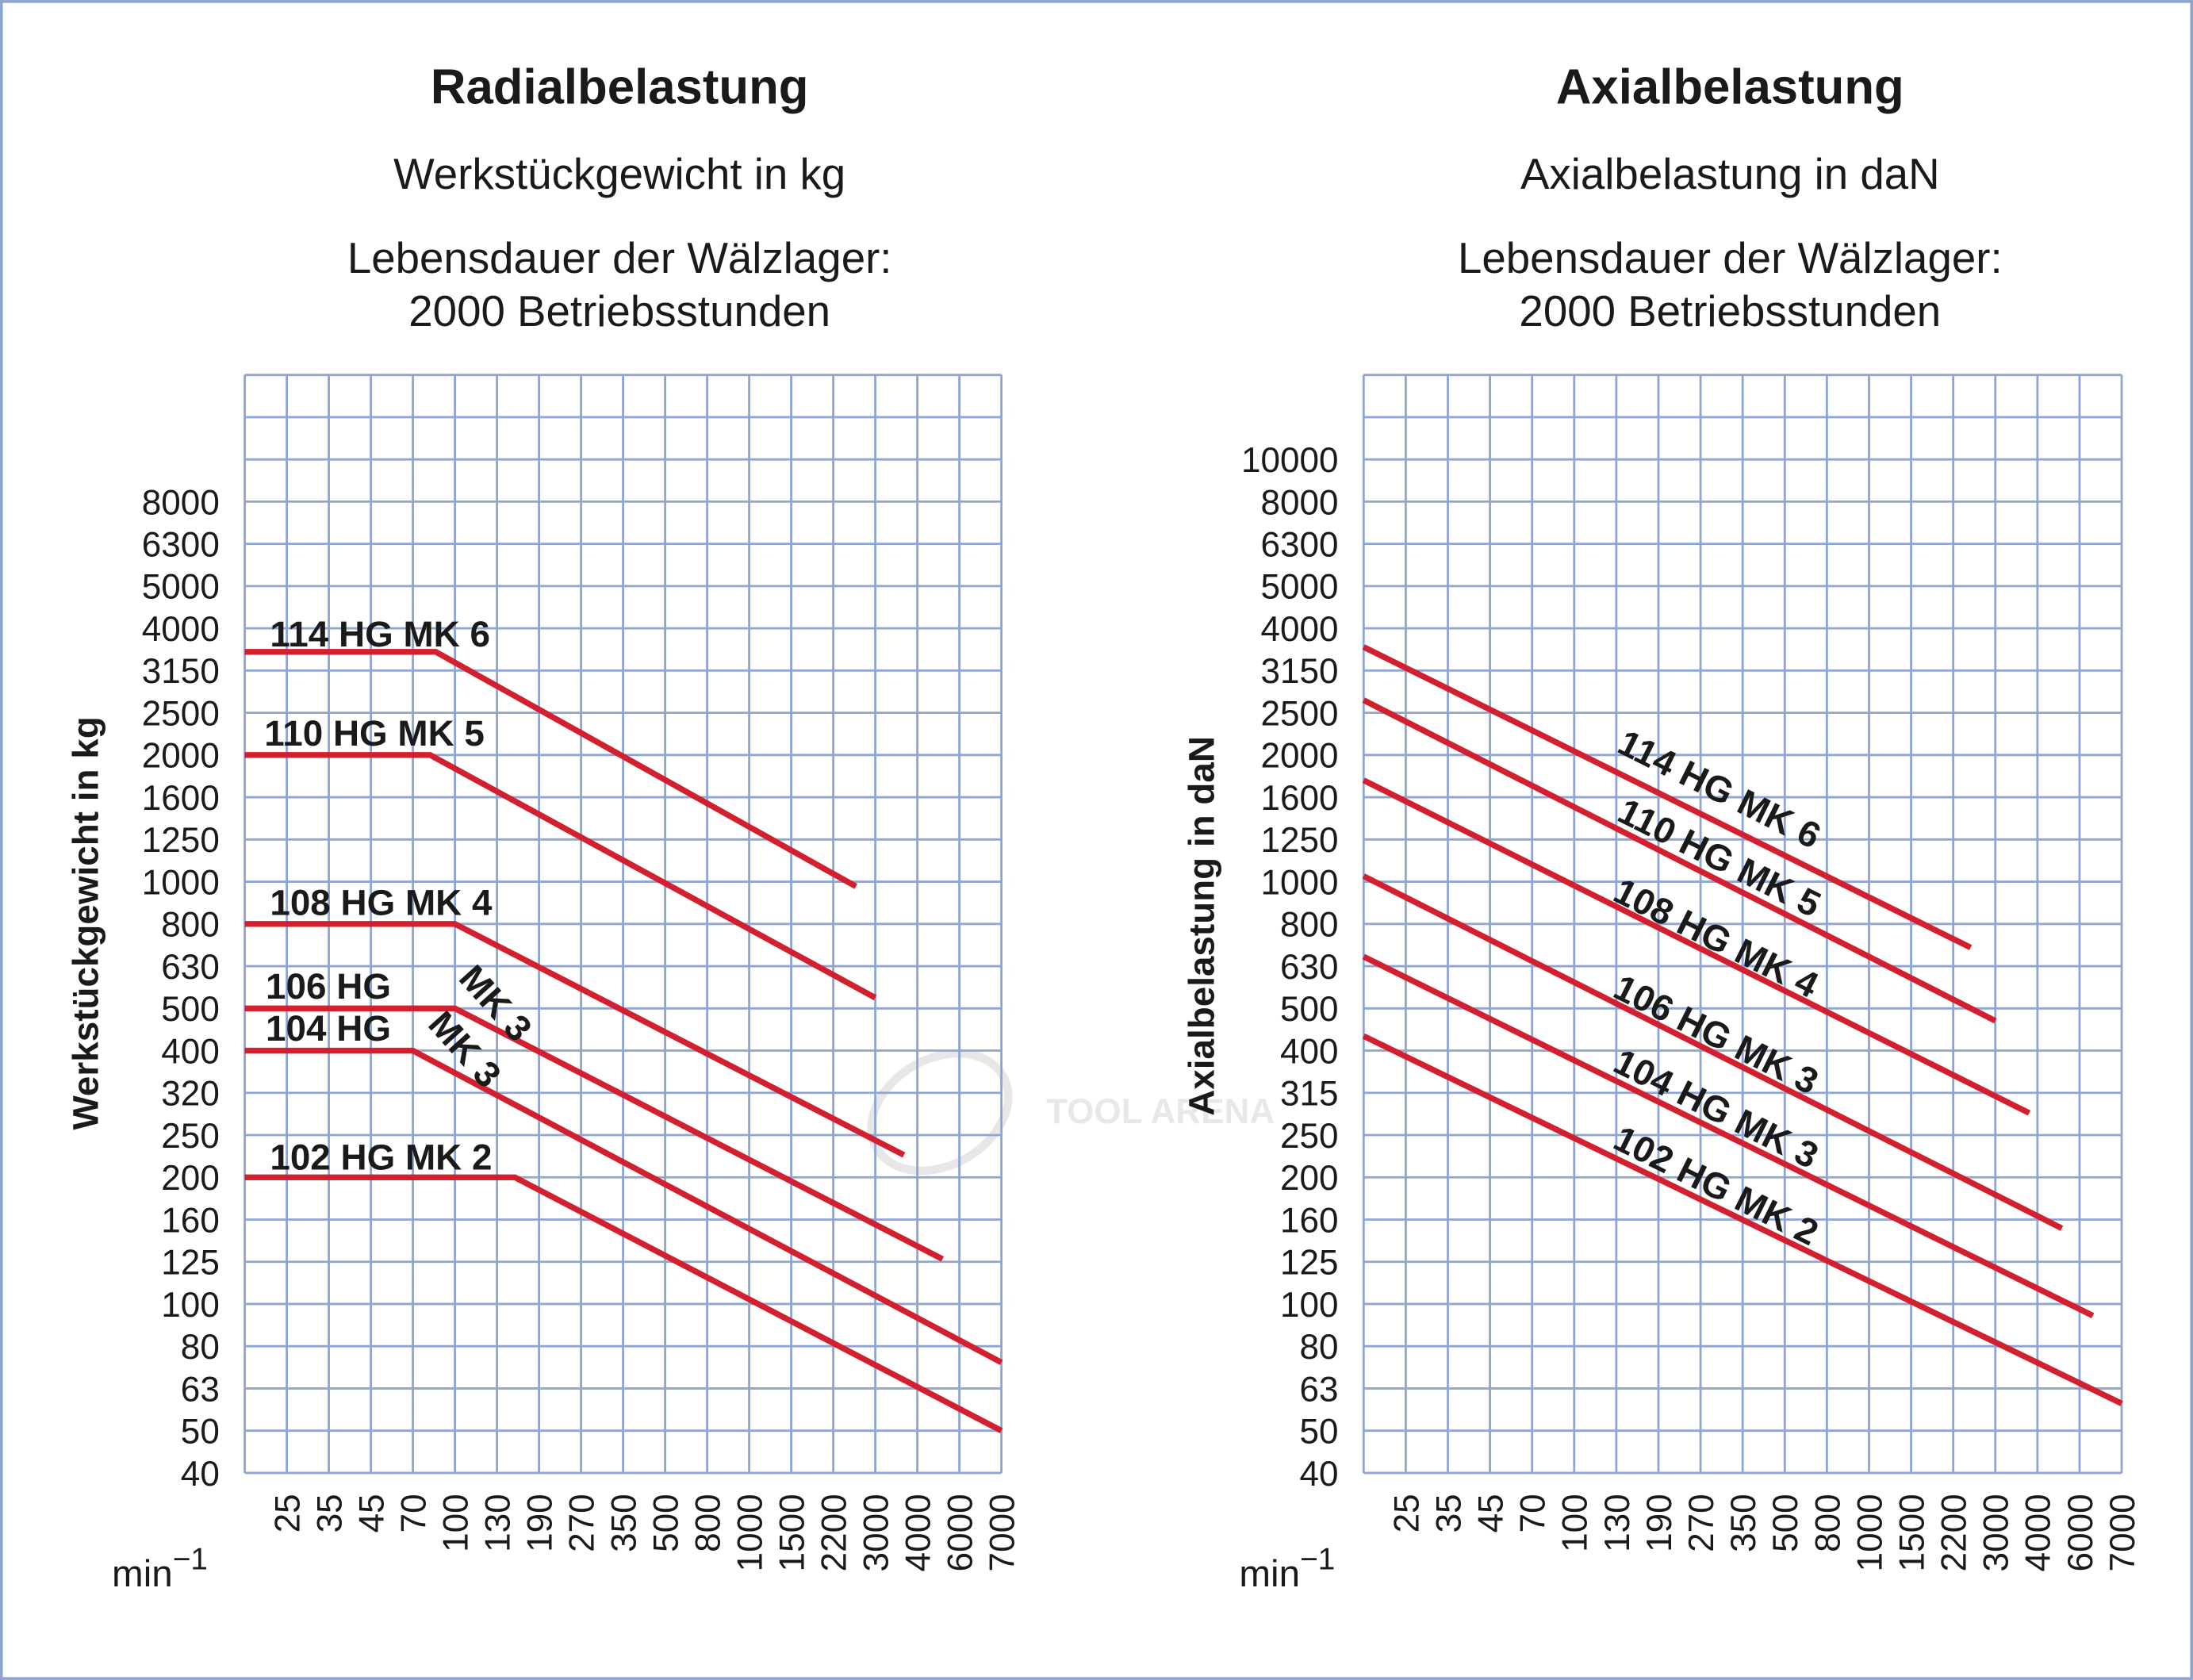  What do you see at coordinates (1730, 258) in the screenshot?
I see `chart-note-axial-1: Lebensdauer der Wälzlager:` at bounding box center [1730, 258].